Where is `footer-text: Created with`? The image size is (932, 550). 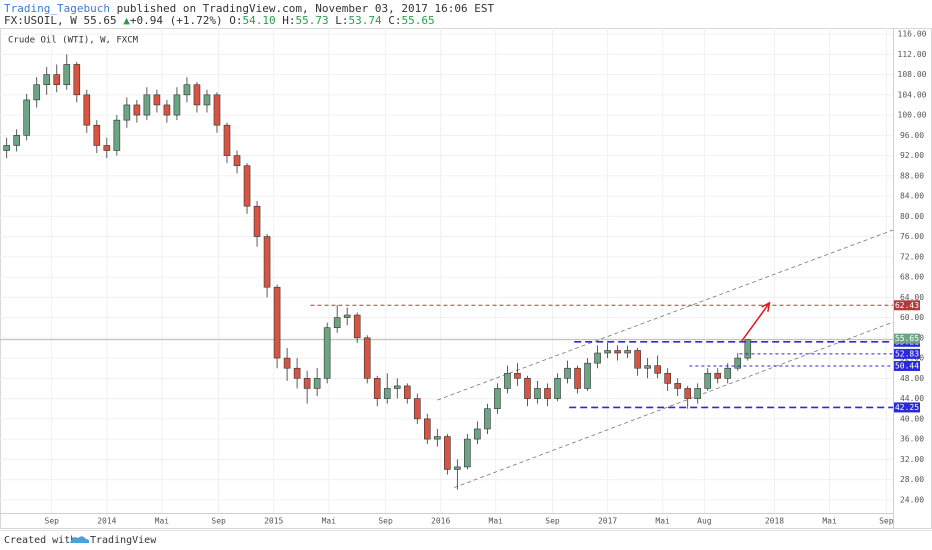
footer-text: Created with is located at coordinates (40, 540).